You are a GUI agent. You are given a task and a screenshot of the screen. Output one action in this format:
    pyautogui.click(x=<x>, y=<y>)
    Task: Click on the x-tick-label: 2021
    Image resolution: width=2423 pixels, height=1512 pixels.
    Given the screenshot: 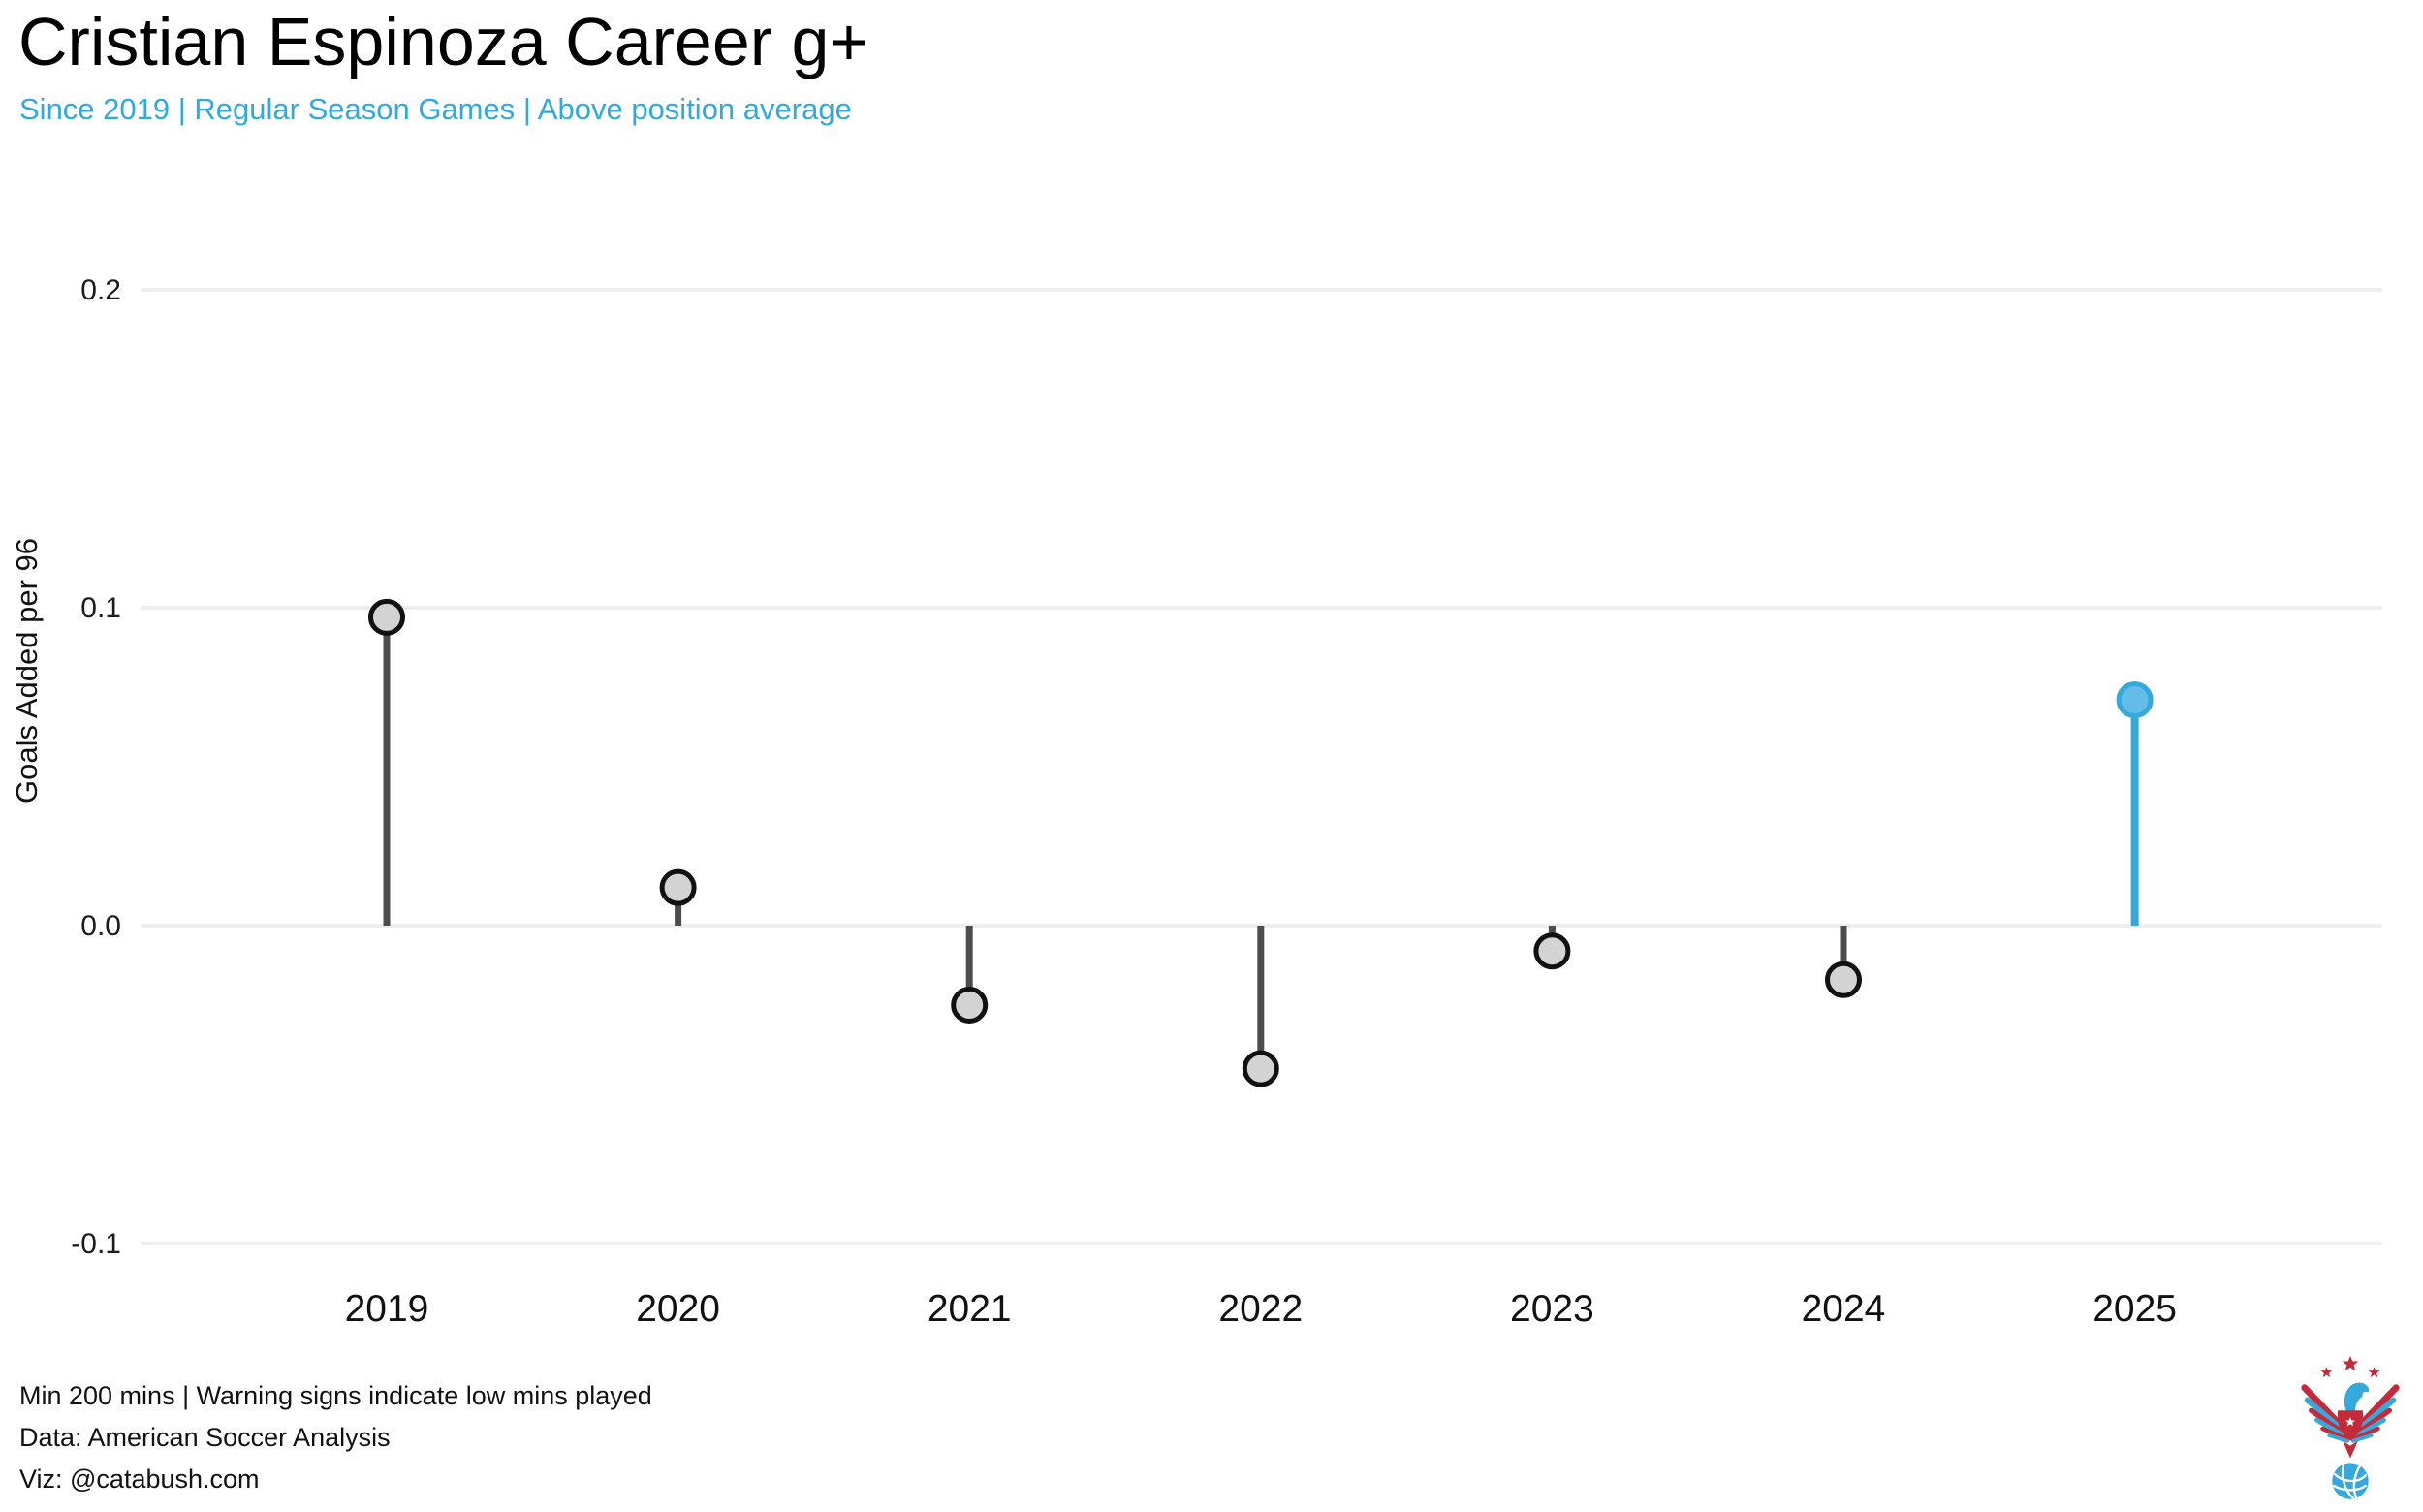 What is the action you would take?
    pyautogui.click(x=970, y=1309)
    